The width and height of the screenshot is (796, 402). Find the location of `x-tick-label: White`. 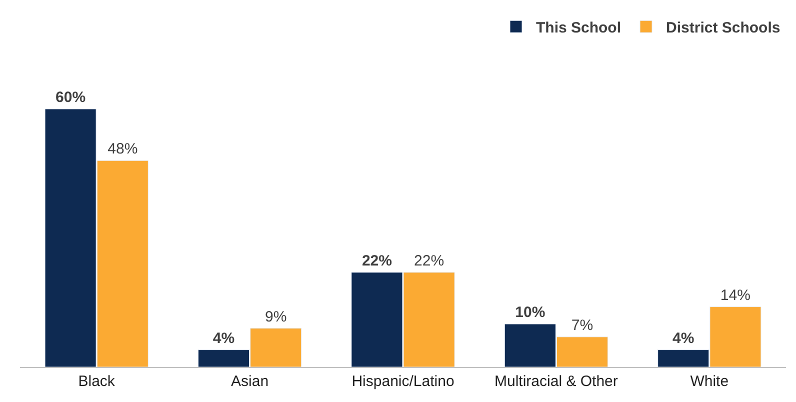

x-tick-label: White is located at coordinates (709, 381).